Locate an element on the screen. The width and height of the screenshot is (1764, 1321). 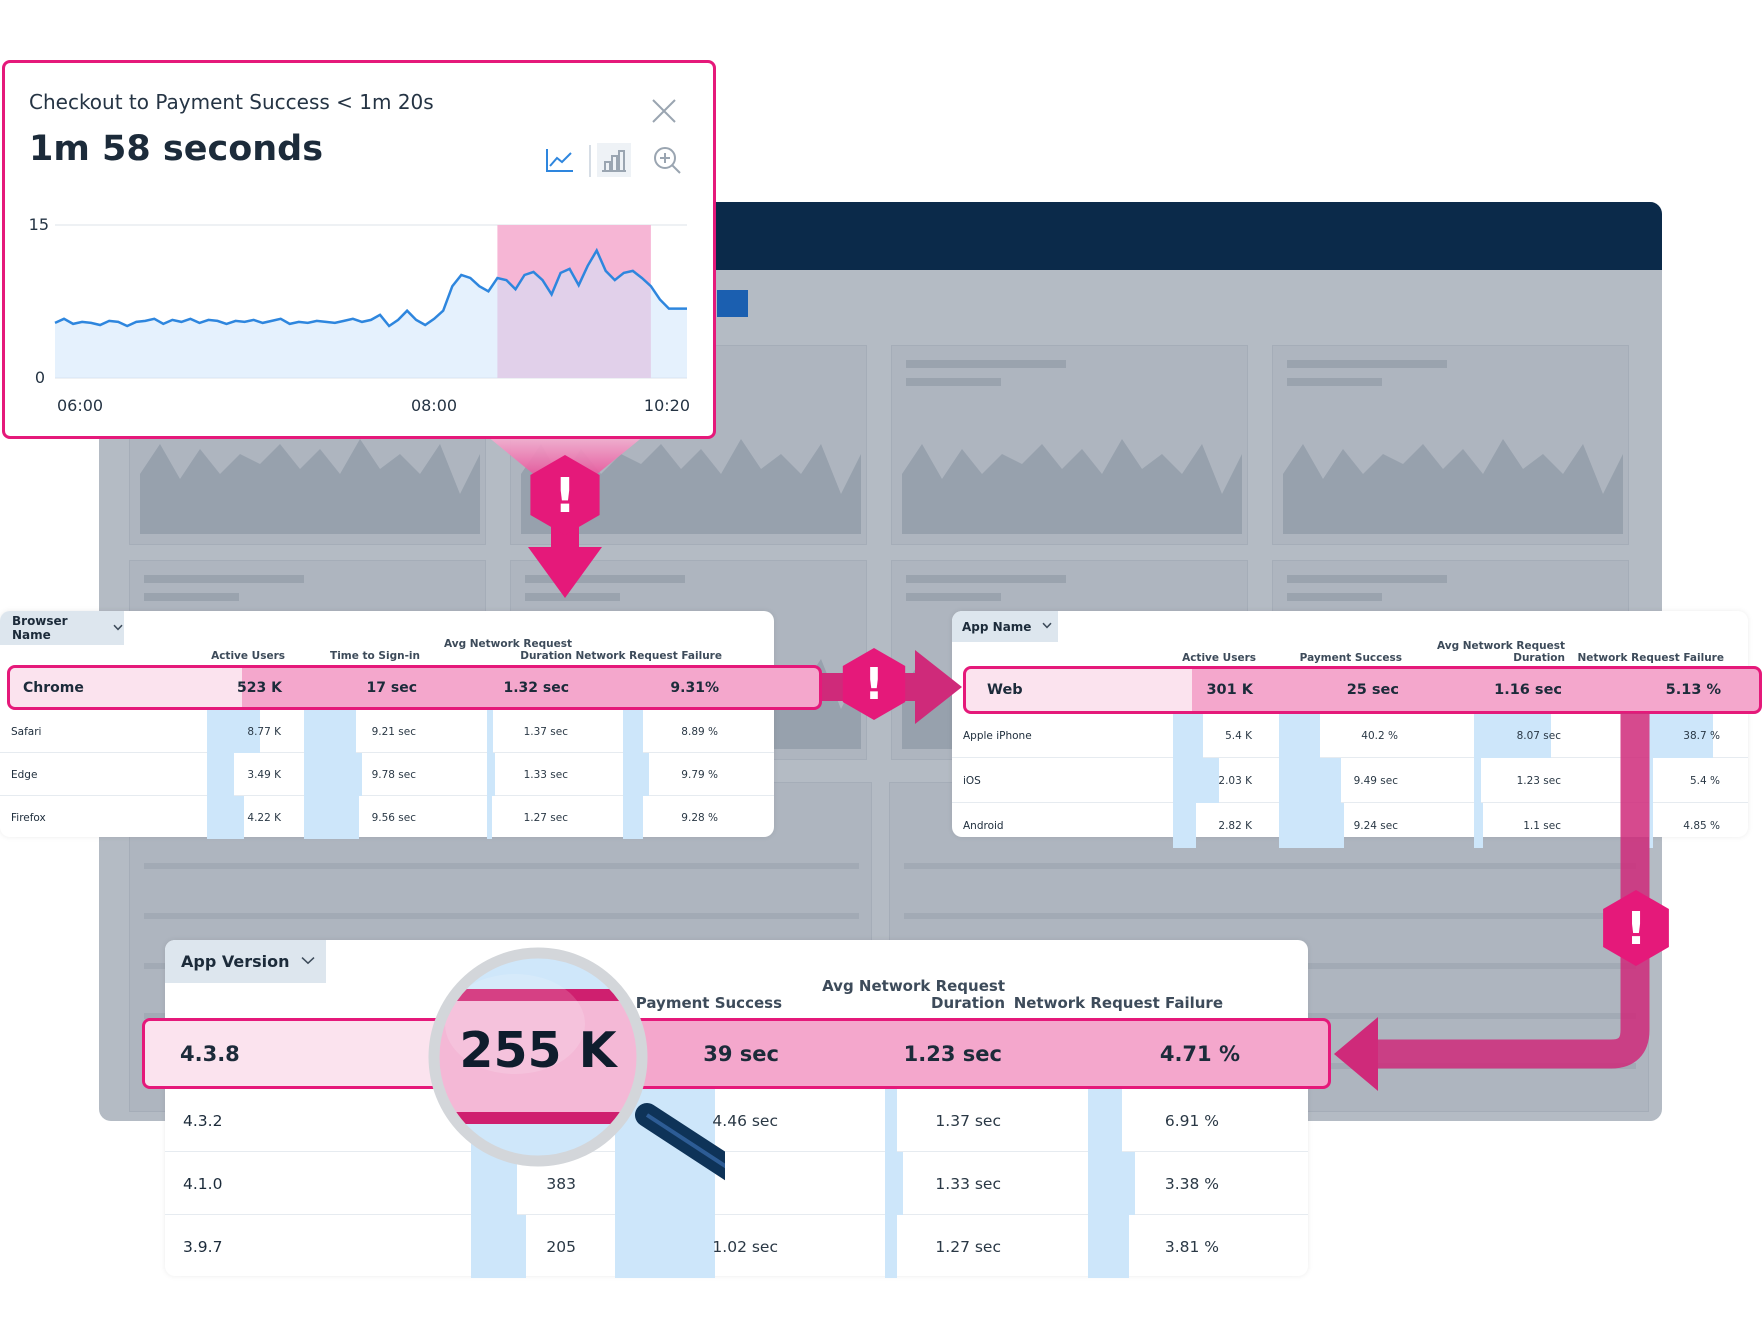
cell-value: 3.38 % is located at coordinates (1191, 1183).